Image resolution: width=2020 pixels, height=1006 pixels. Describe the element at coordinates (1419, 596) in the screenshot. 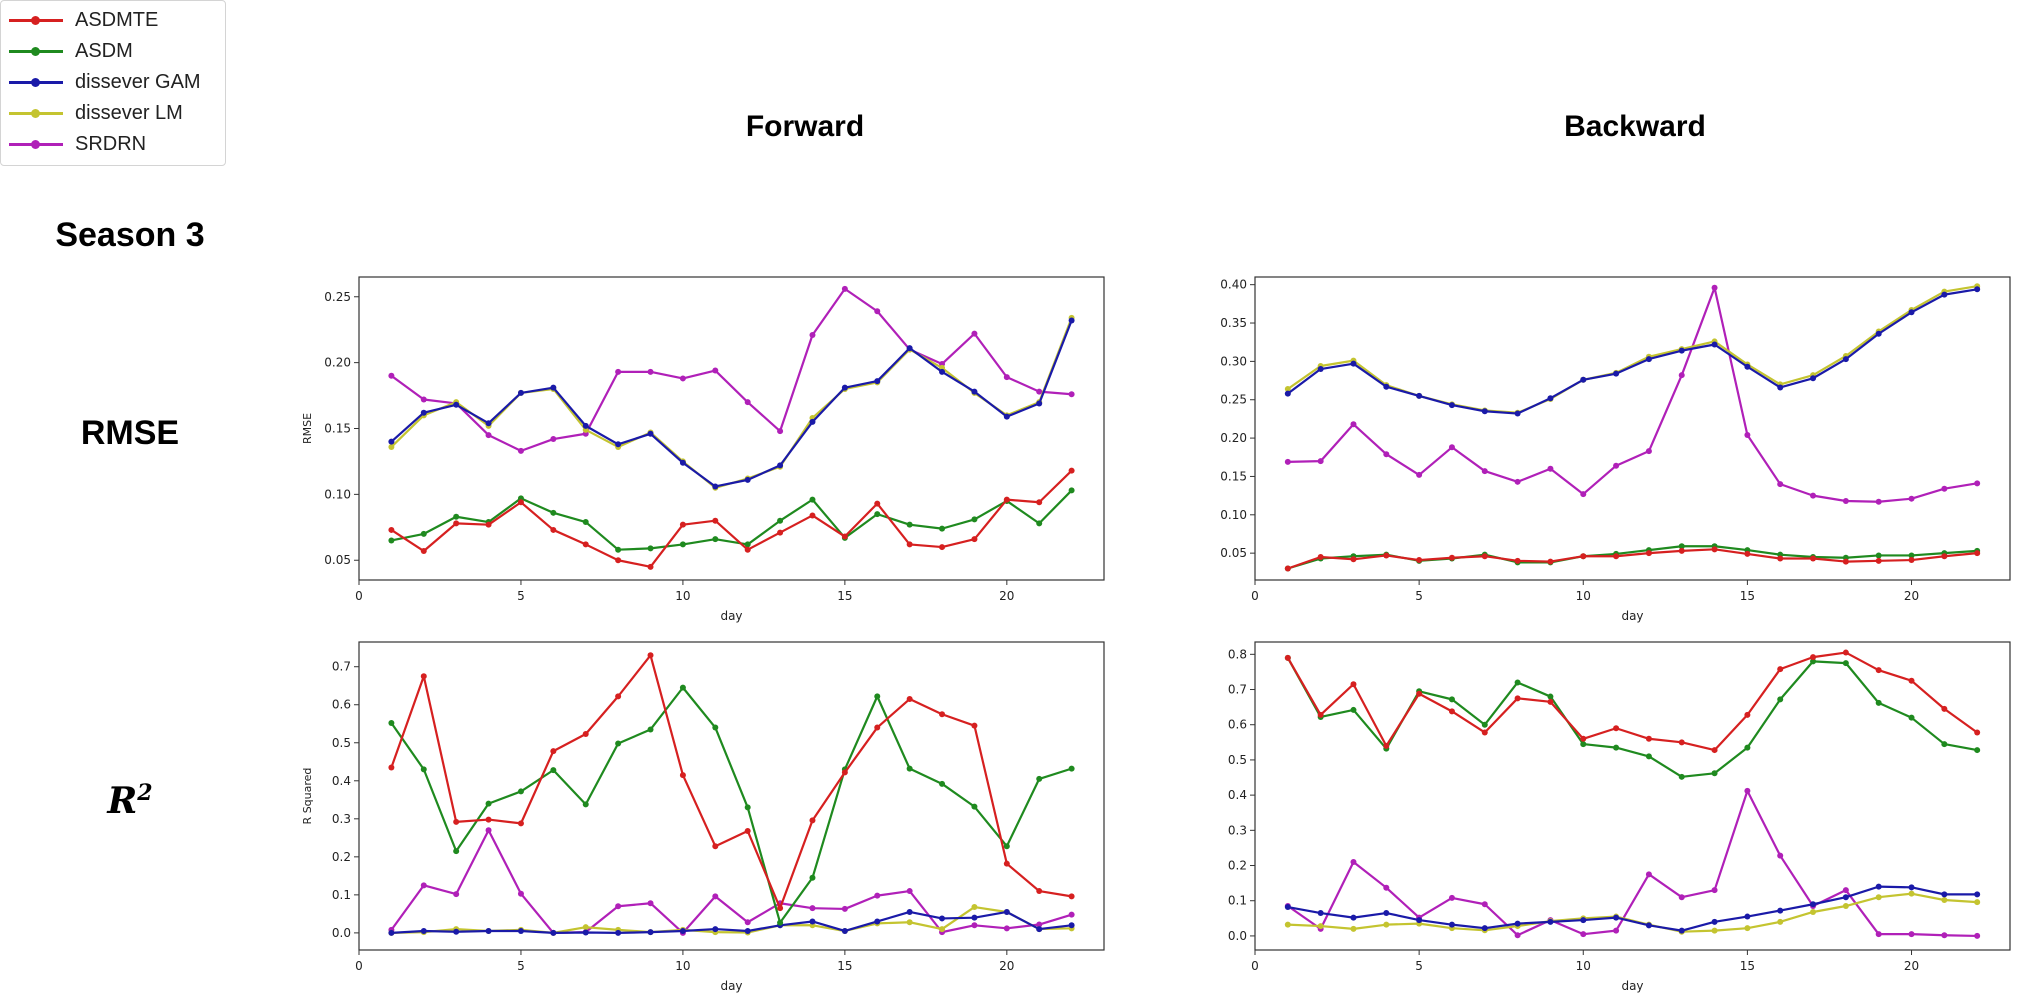

I see `x-tick-label: 5` at that location.